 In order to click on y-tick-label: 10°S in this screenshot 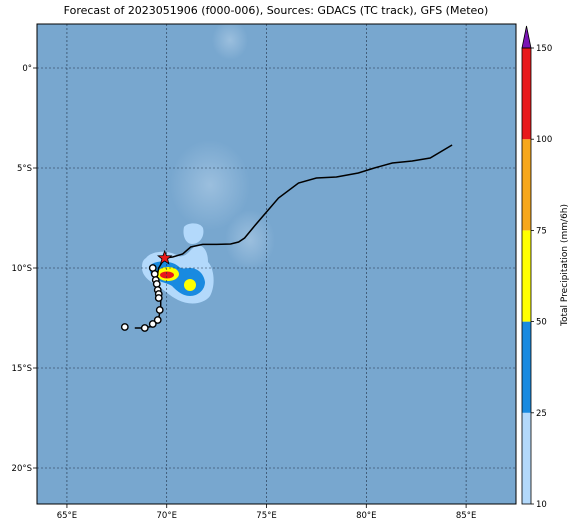, I will do `click(22, 269)`.